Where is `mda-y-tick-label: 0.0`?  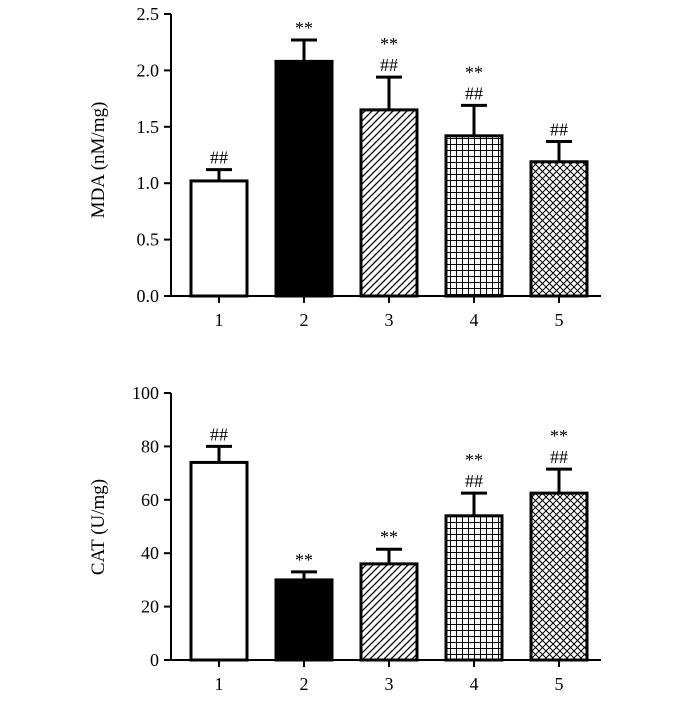
mda-y-tick-label: 0.0 is located at coordinates (148, 296).